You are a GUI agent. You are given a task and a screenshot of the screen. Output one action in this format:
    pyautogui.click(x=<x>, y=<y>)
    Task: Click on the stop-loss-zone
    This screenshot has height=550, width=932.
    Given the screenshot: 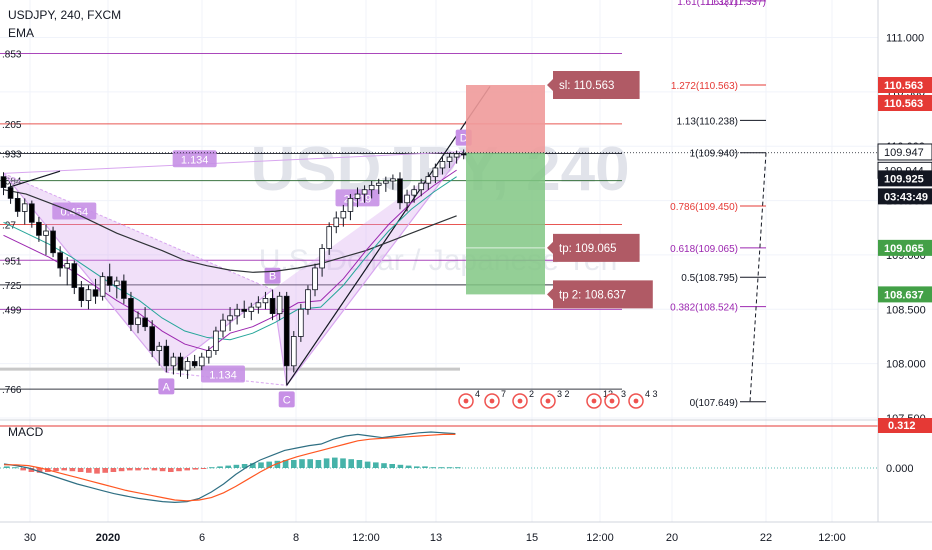 What is the action you would take?
    pyautogui.click(x=505, y=119)
    